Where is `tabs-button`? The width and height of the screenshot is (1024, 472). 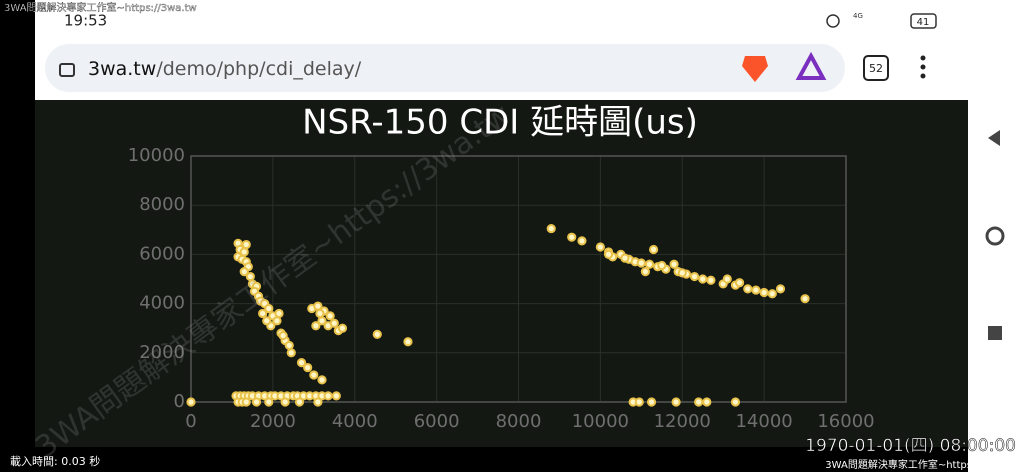 tabs-button is located at coordinates (876, 68).